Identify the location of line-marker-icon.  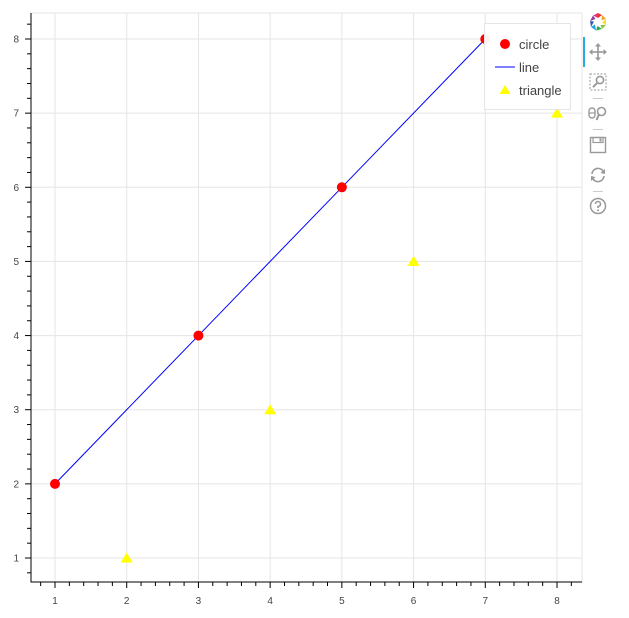
(505, 67).